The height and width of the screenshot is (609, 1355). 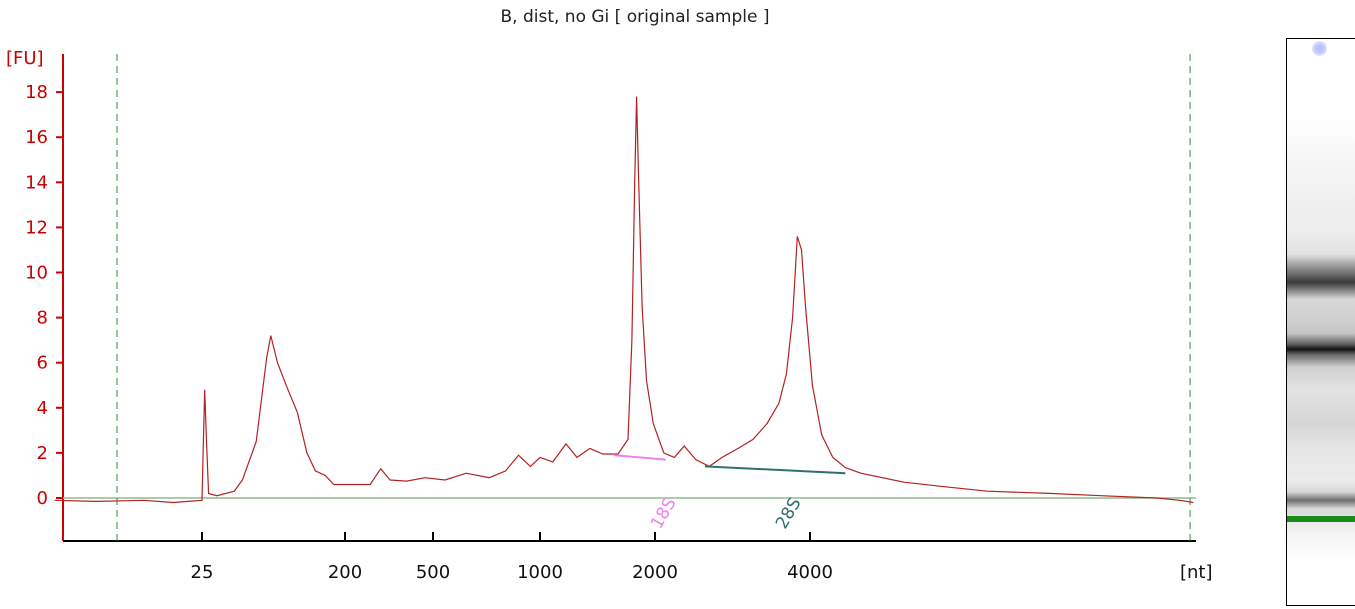 What do you see at coordinates (42, 363) in the screenshot?
I see `y-tick-label: 6` at bounding box center [42, 363].